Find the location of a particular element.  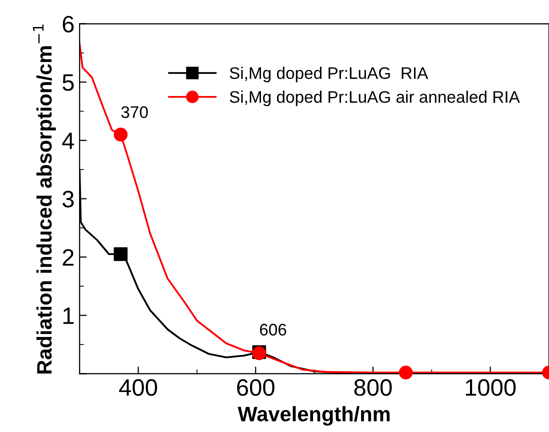

legend-label: Si,Mg doped Pr:LuAG RIA is located at coordinates (329, 74).